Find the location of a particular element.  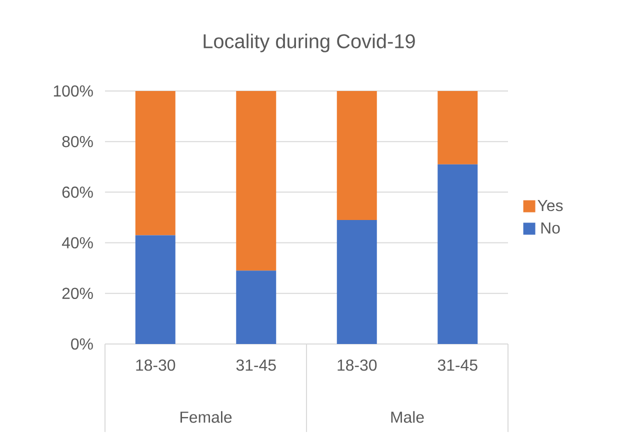

y-tick-label: 80% is located at coordinates (77, 142).